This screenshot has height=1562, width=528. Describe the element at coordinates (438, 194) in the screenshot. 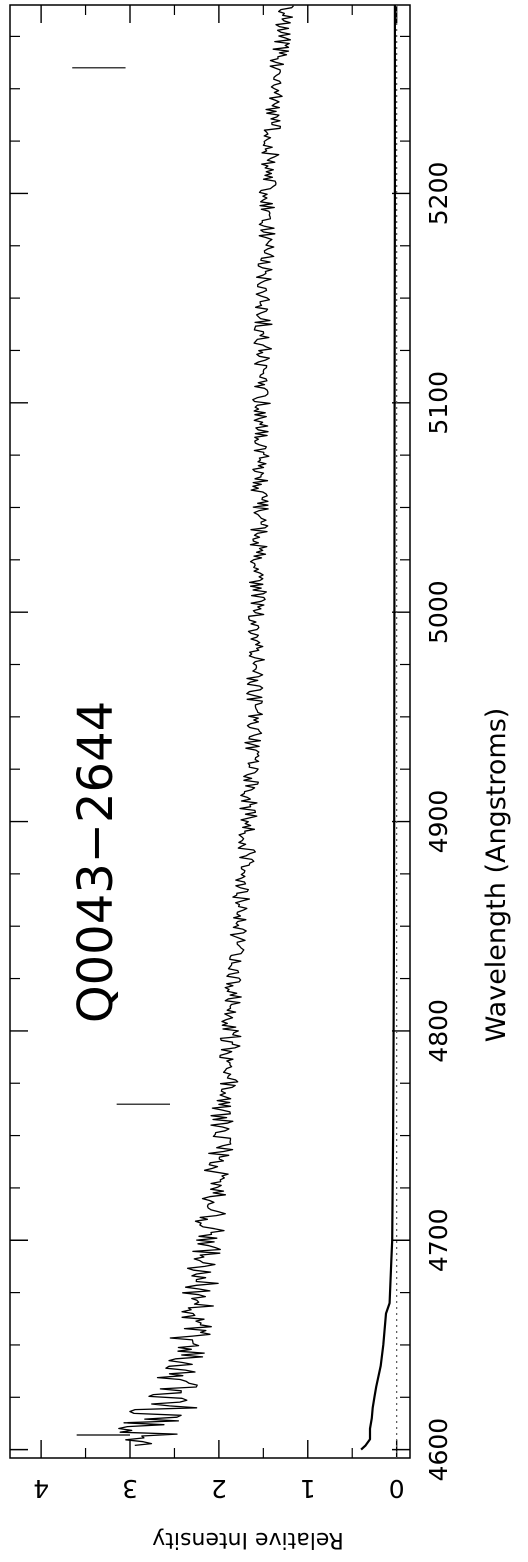

I see `x-tick-label: 5200` at that location.